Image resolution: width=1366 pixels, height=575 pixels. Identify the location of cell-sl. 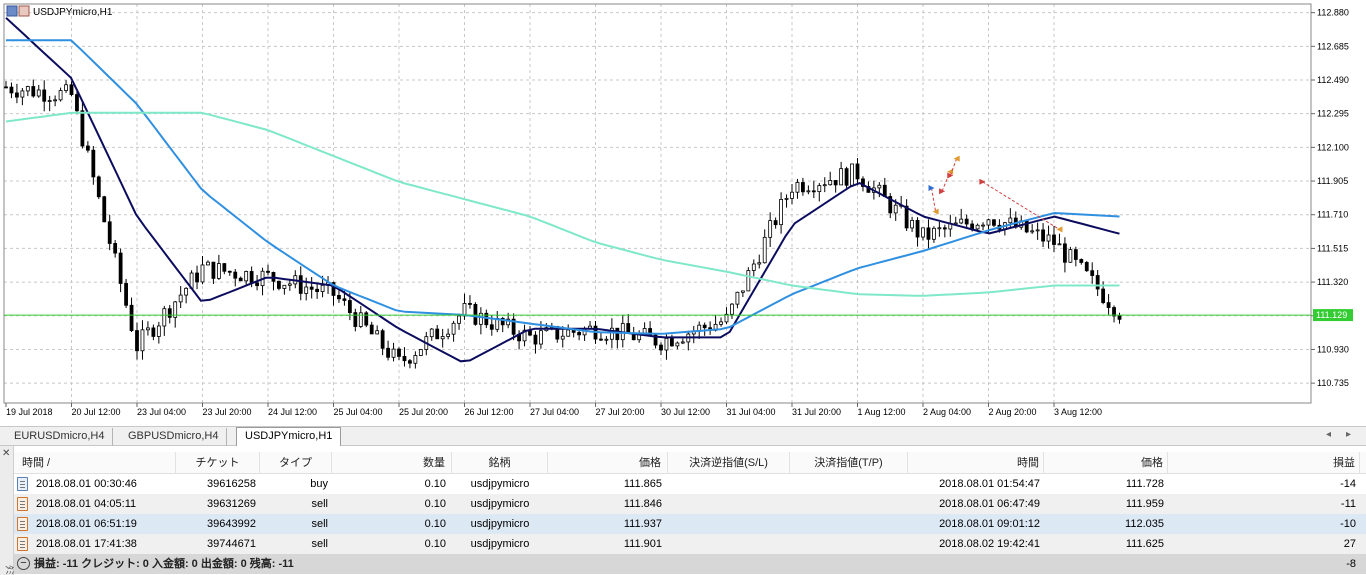
(727, 524).